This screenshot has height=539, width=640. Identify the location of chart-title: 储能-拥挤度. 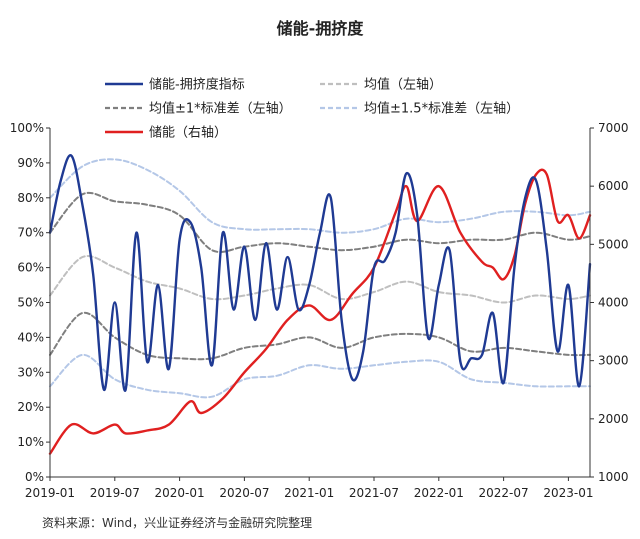
(320, 28).